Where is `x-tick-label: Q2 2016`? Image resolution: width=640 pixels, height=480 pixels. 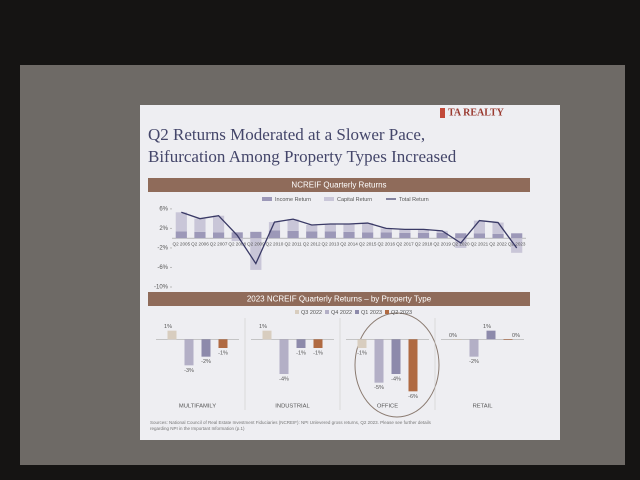 x-tick-label: Q2 2016 is located at coordinates (386, 243).